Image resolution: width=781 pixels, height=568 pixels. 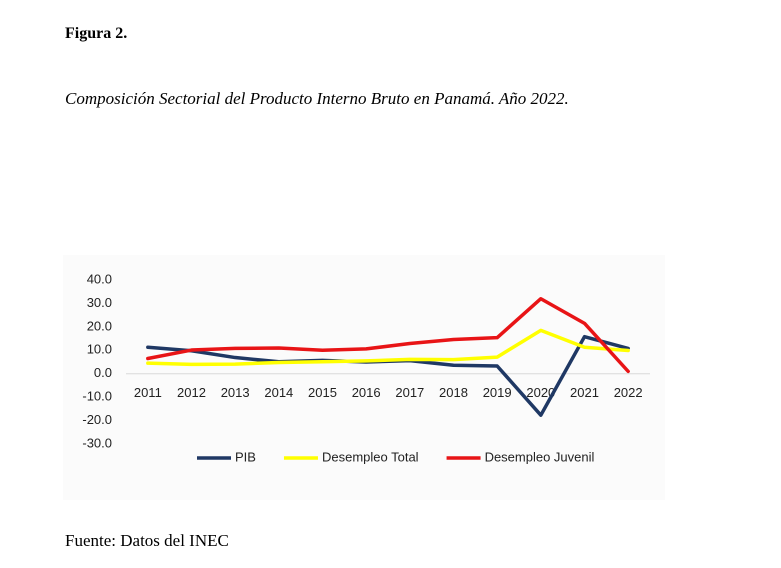 What do you see at coordinates (322, 392) in the screenshot?
I see `x-tick-label: 2015` at bounding box center [322, 392].